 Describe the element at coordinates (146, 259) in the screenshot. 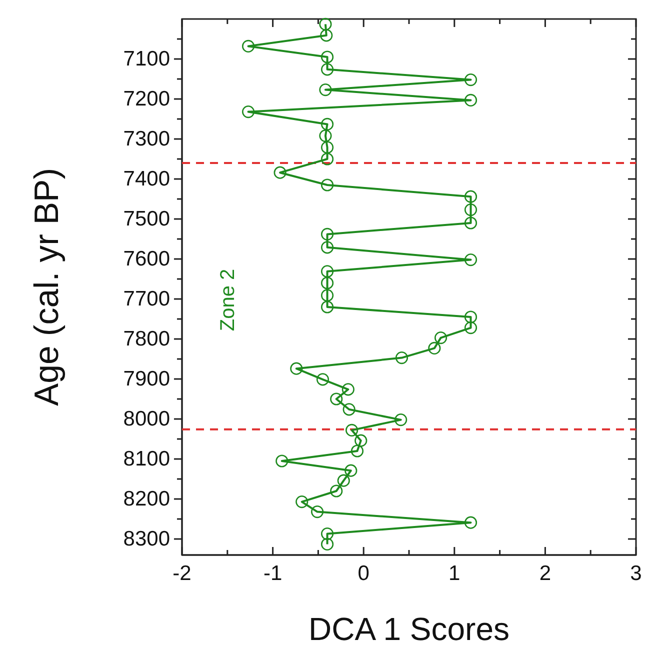

I see `y-tick-label: 7600` at that location.